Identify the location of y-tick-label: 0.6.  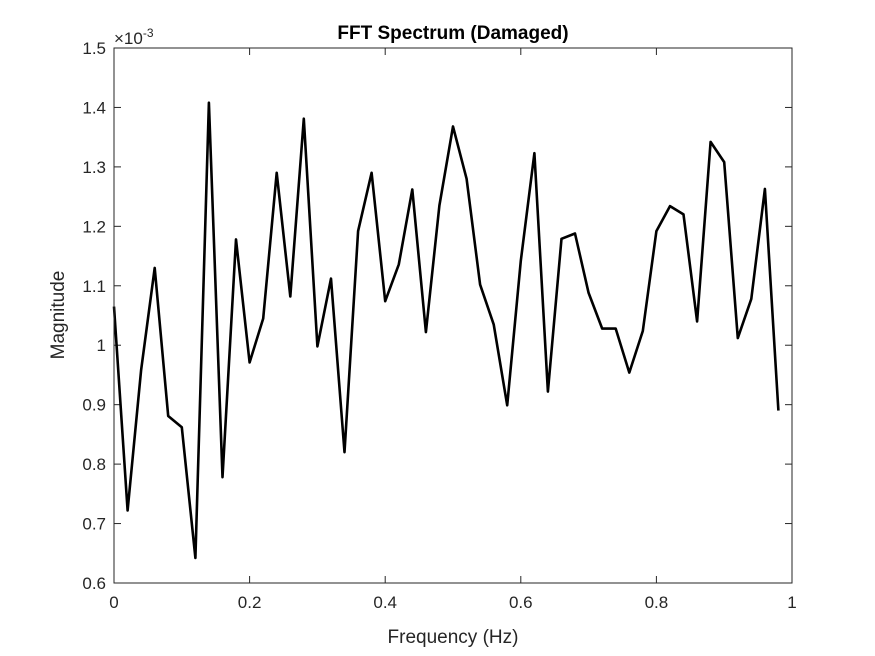
(94, 583).